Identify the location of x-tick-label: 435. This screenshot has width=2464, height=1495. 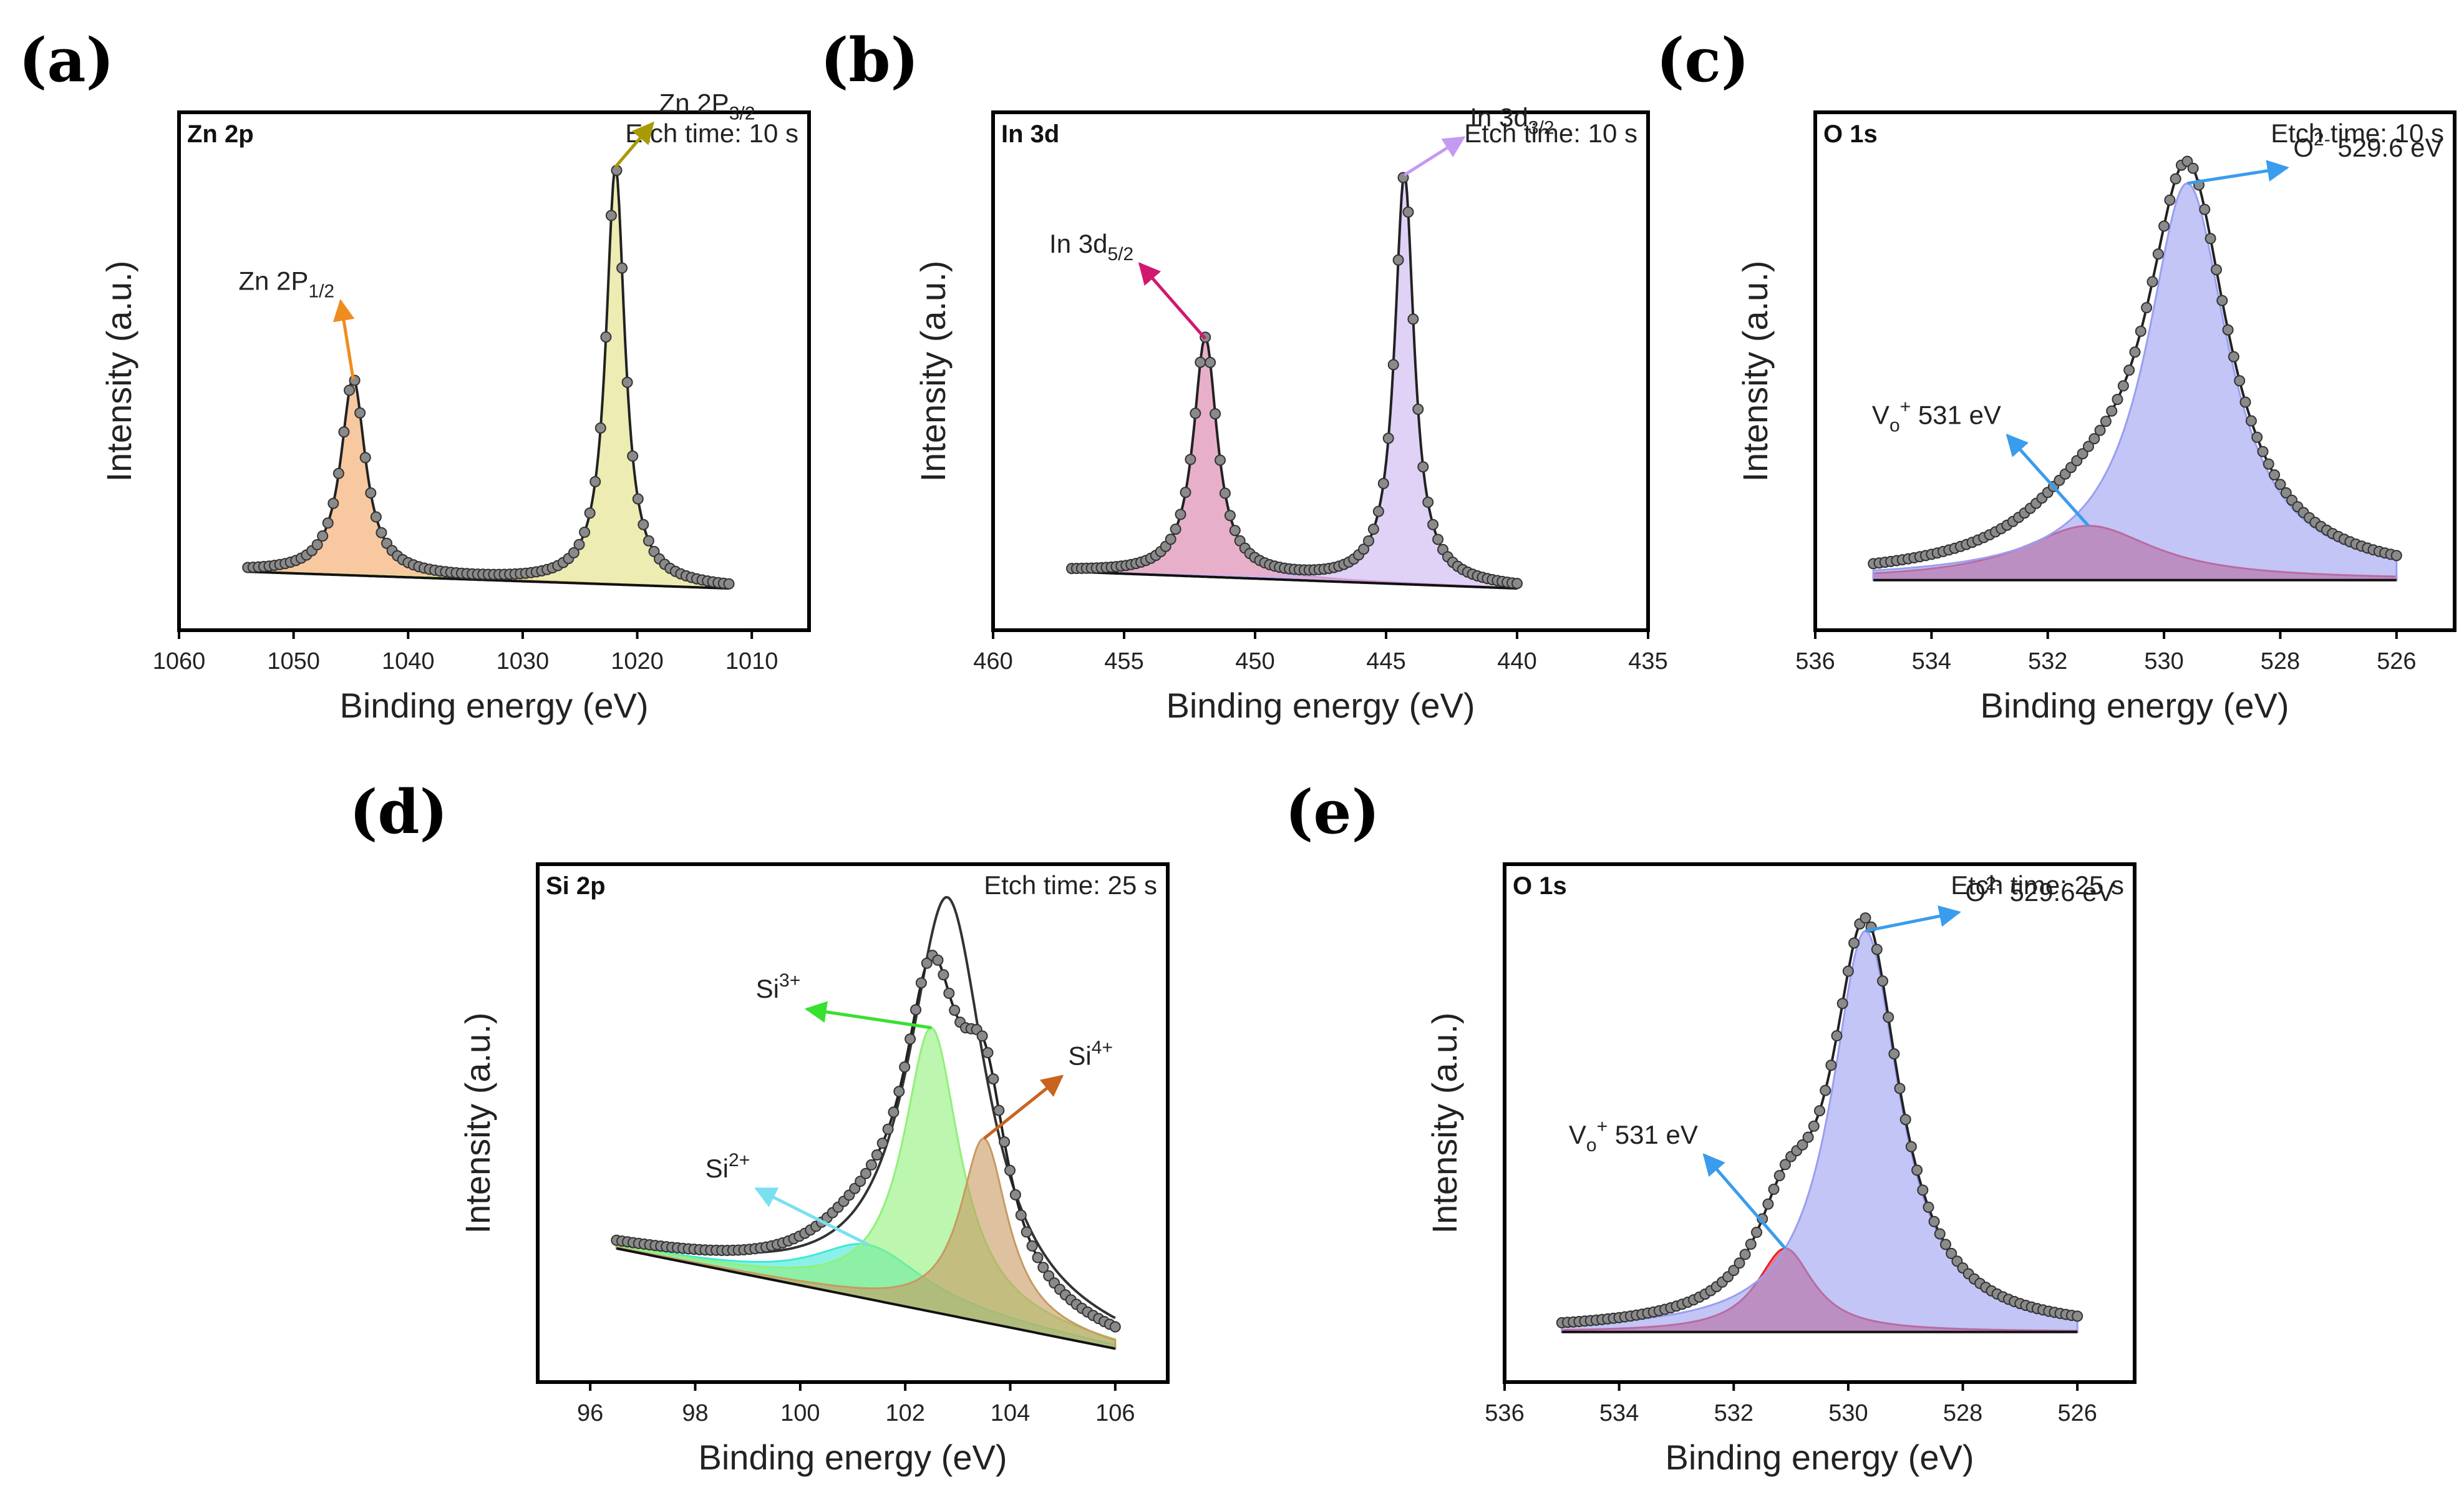
(1647, 661).